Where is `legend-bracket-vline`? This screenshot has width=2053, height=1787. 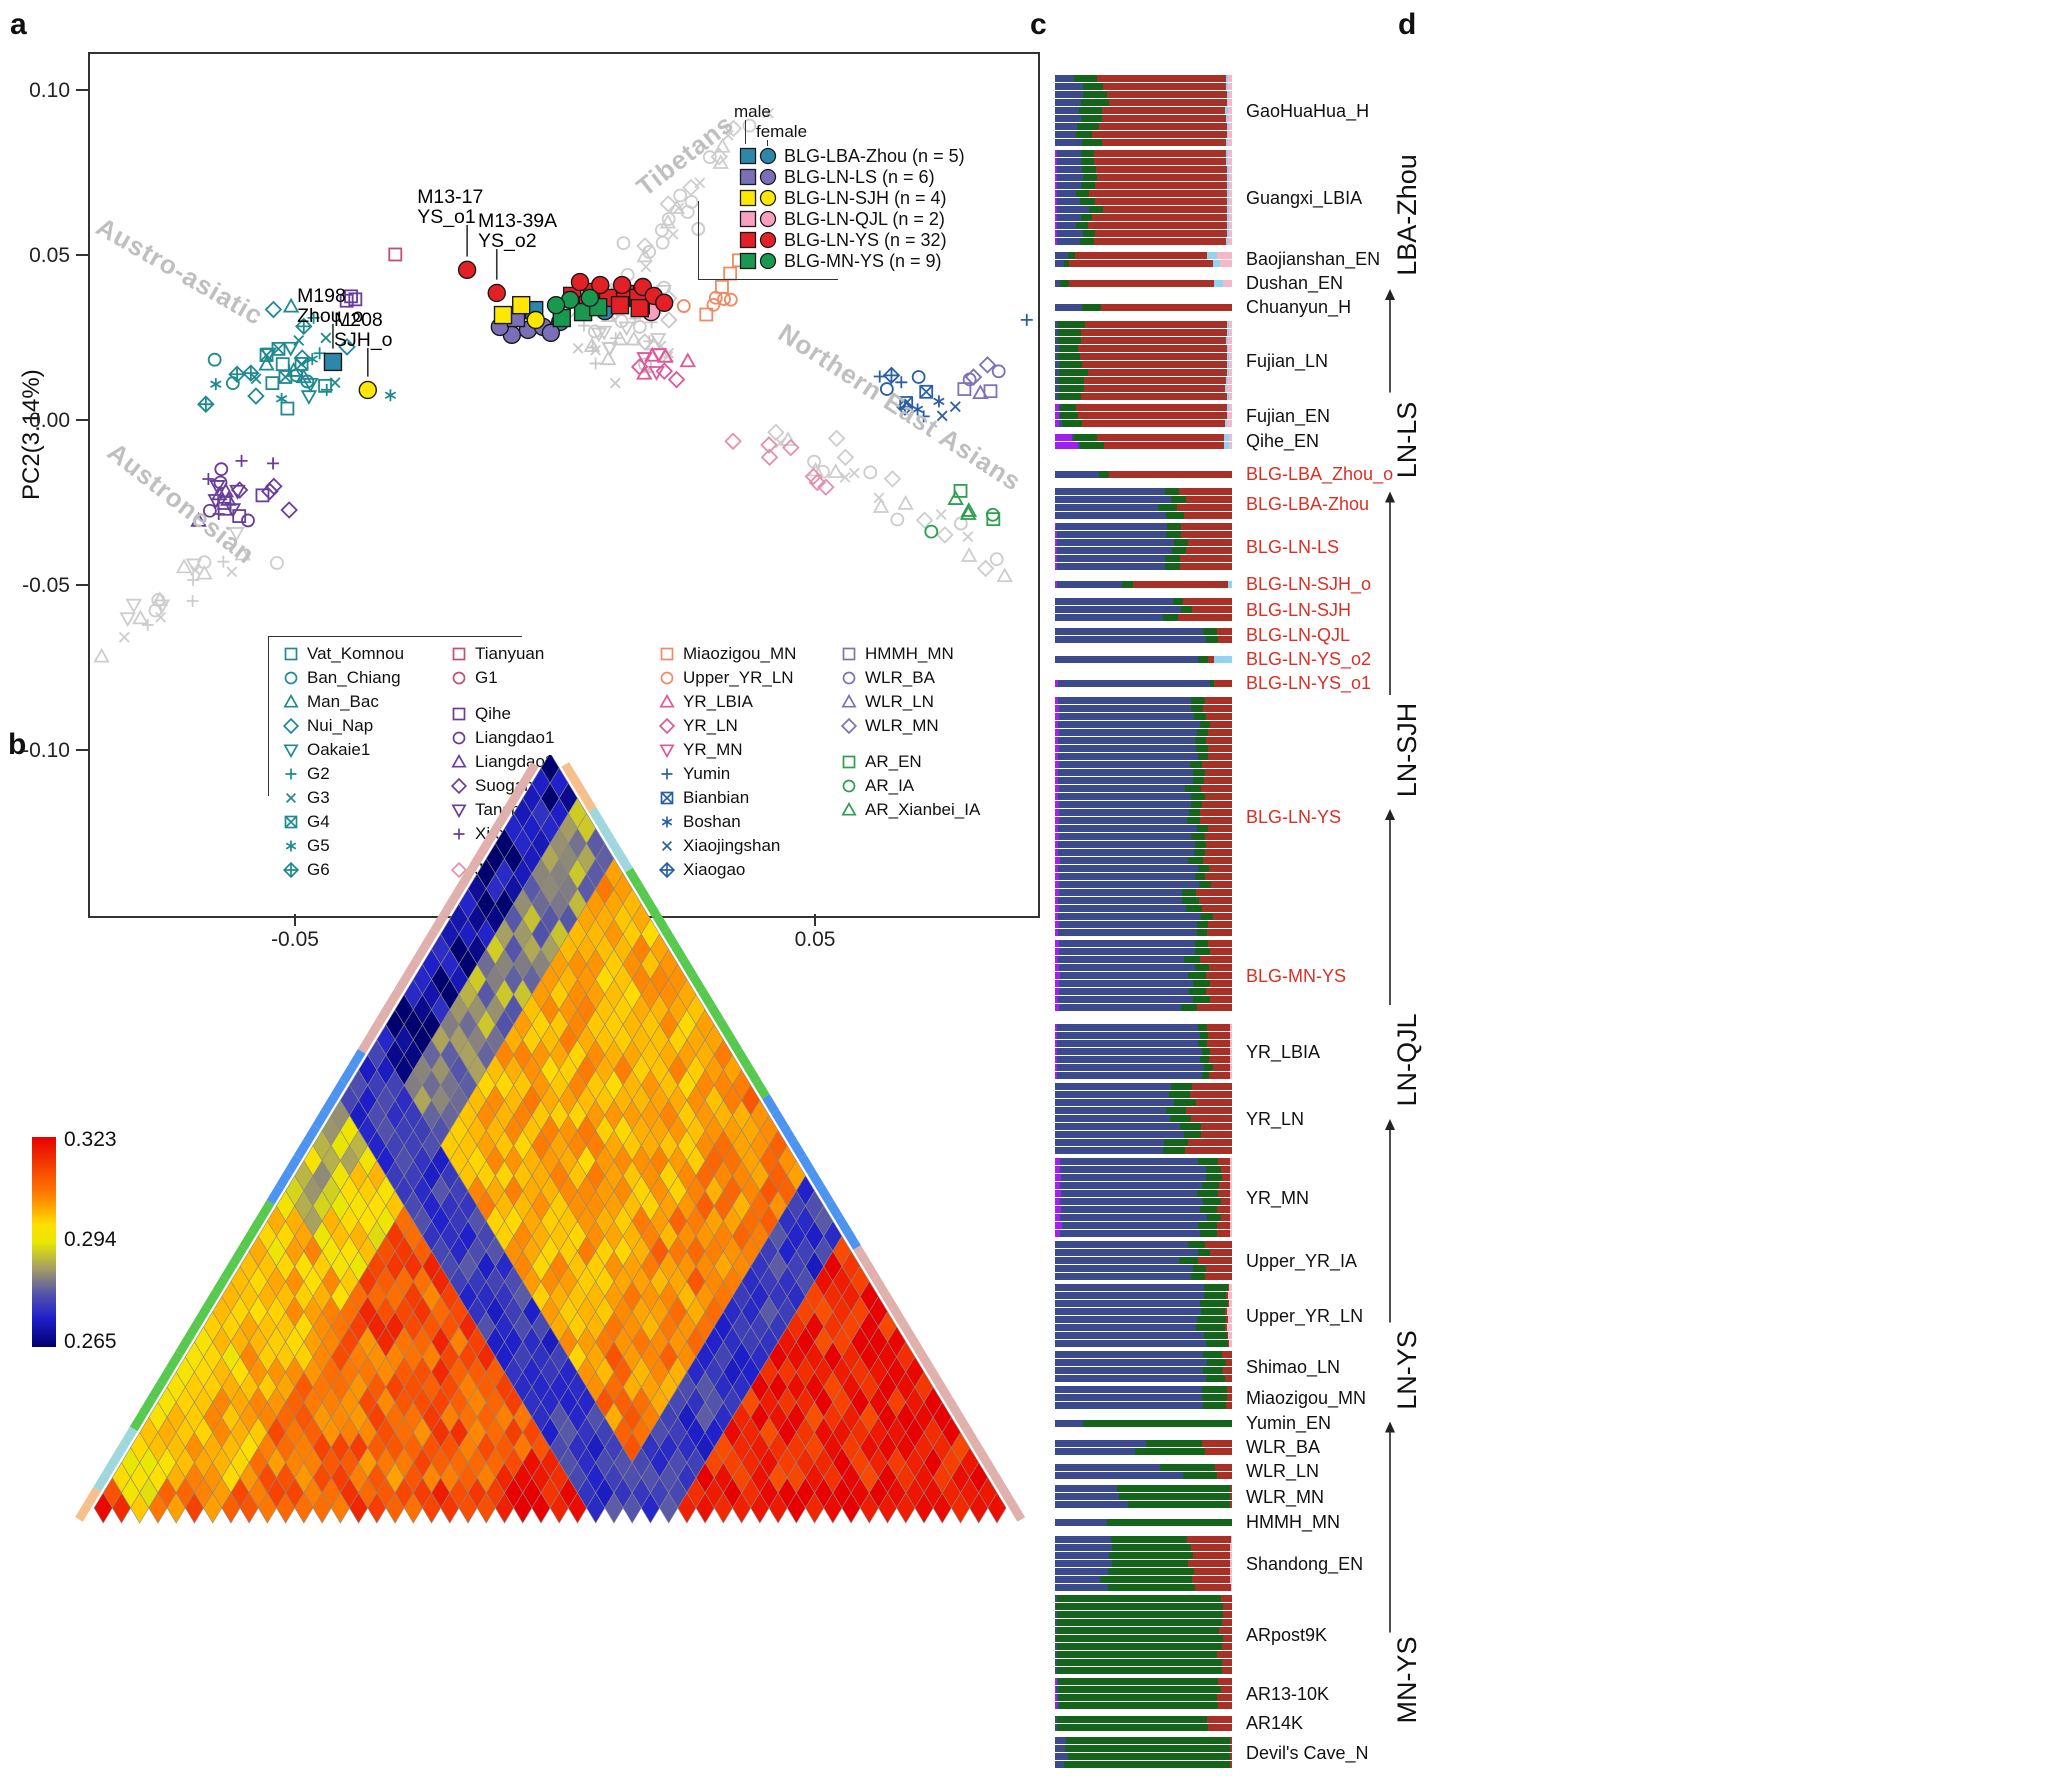 legend-bracket-vline is located at coordinates (698, 240).